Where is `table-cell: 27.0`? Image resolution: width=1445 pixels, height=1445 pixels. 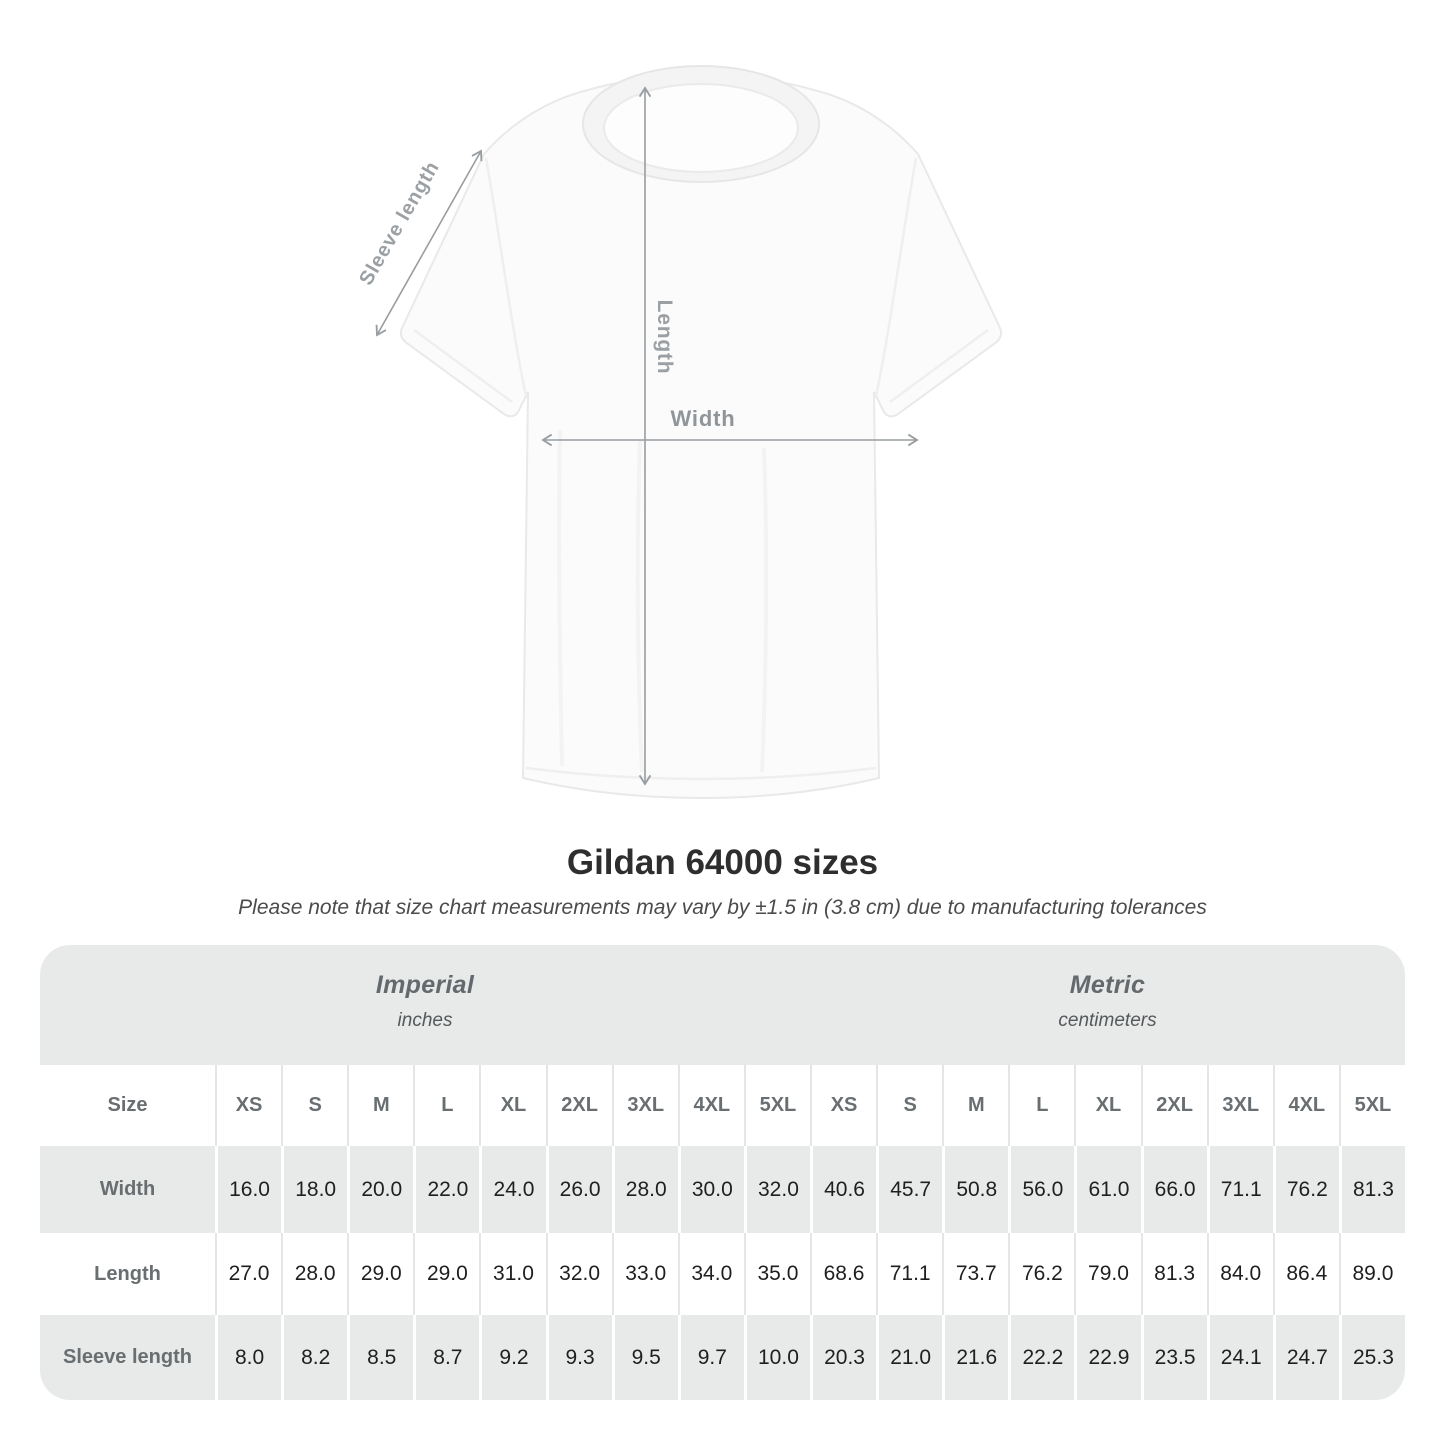 table-cell: 27.0 is located at coordinates (248, 1274).